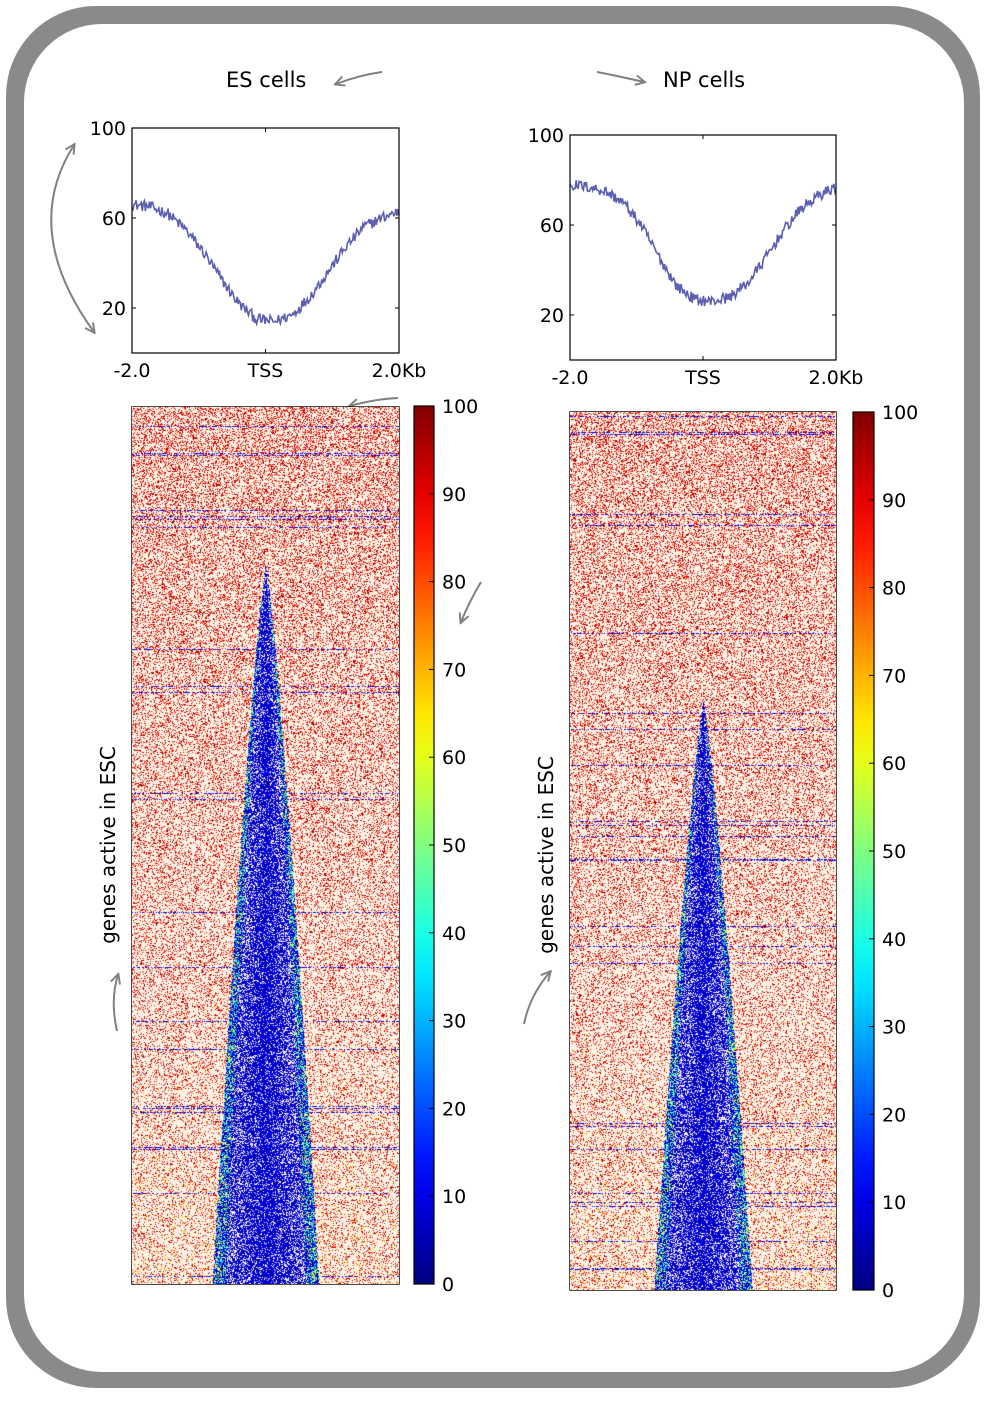  Describe the element at coordinates (72, 238) in the screenshot. I see `double-curved-arrow-icon` at that location.